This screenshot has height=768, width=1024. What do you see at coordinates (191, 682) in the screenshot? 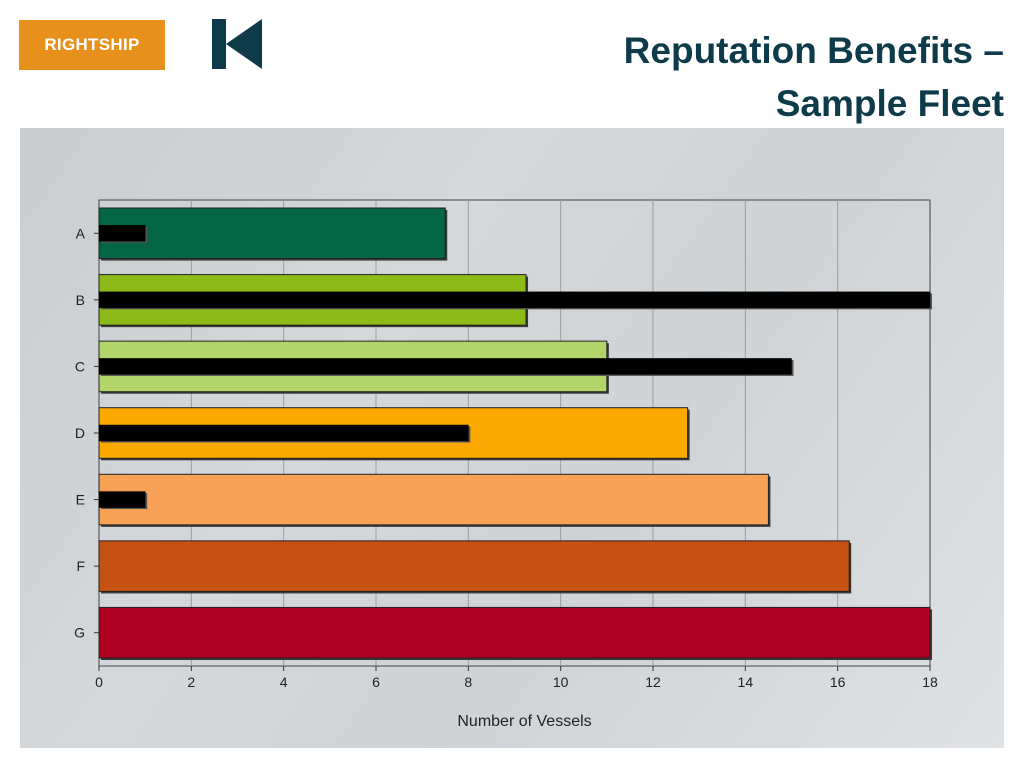
I see `x-tick-label: 2` at bounding box center [191, 682].